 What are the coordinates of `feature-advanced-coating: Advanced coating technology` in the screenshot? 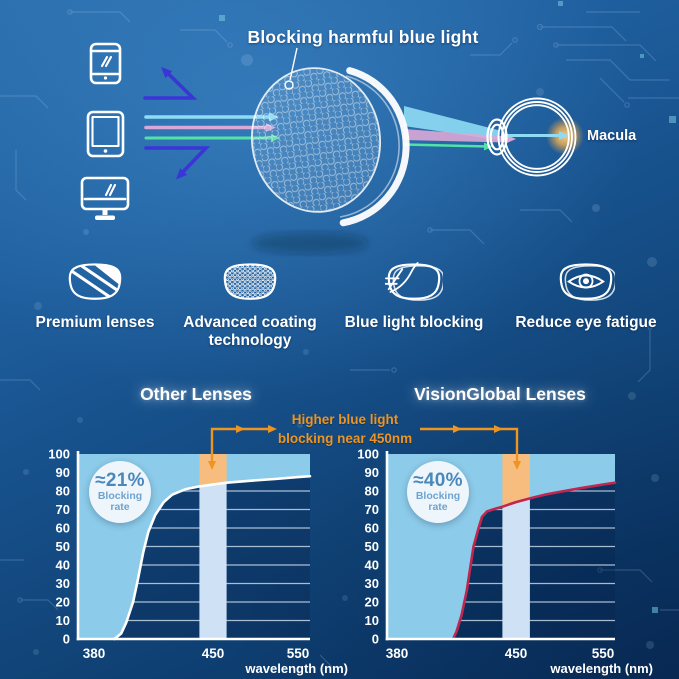 It's located at (250, 305).